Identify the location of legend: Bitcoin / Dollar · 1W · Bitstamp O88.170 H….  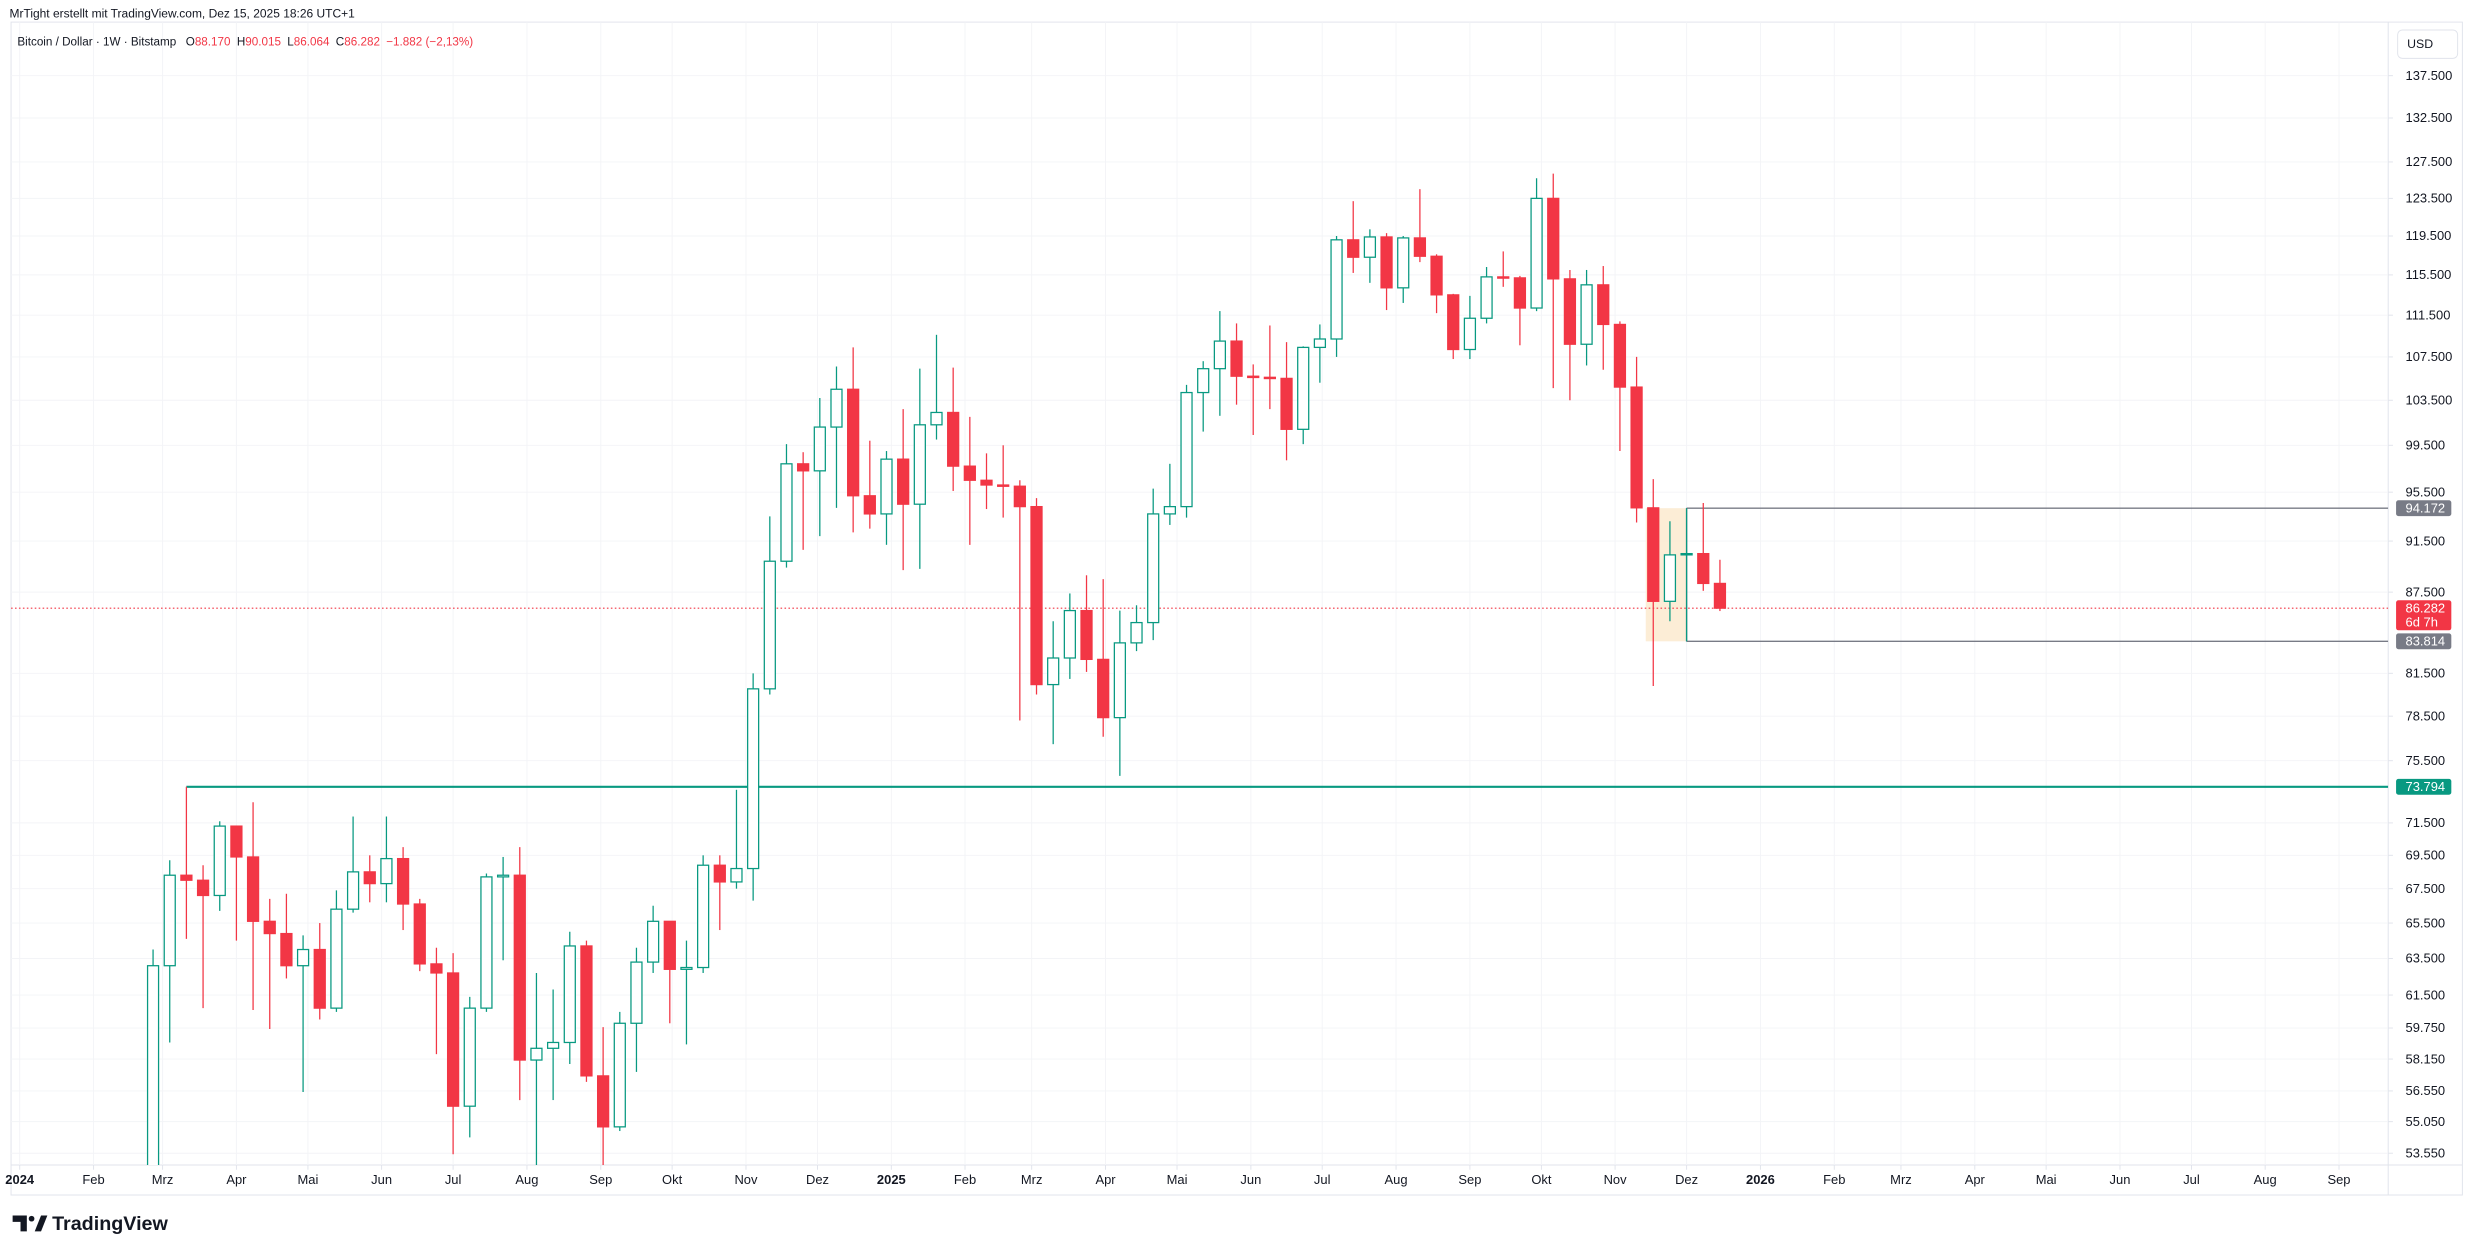
(245, 42).